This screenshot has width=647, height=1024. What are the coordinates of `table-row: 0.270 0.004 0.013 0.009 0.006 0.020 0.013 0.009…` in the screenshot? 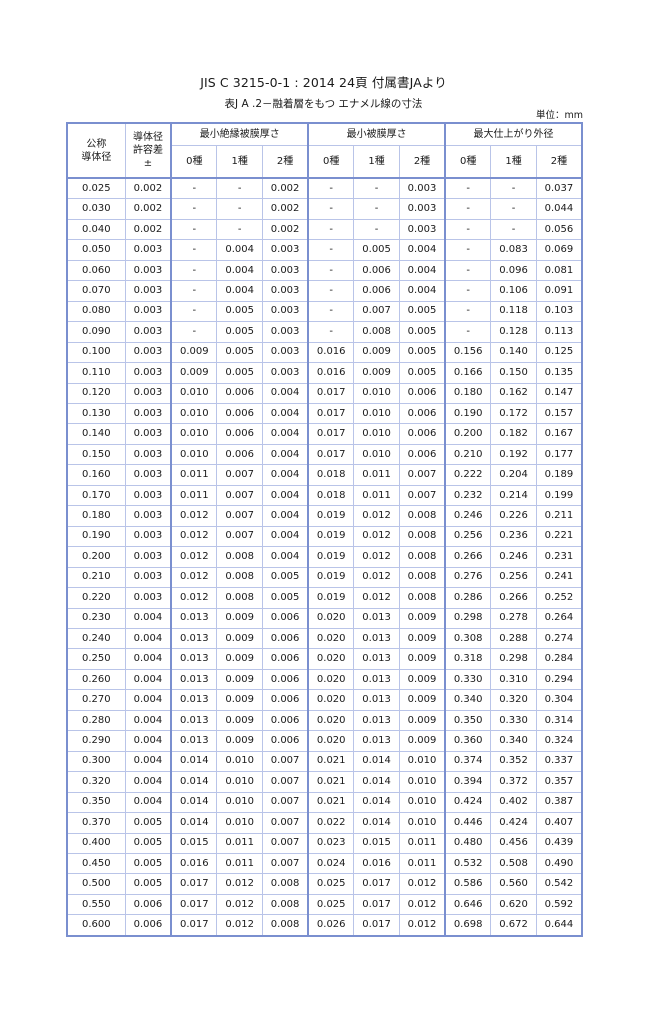 It's located at (324, 700).